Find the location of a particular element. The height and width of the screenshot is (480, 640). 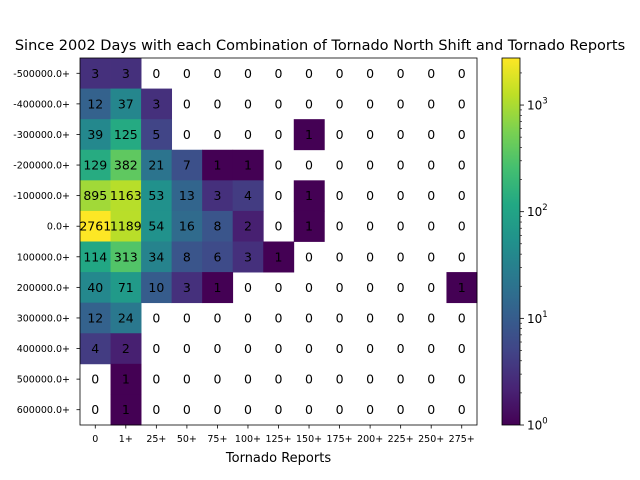

x-tick-label: 250+ is located at coordinates (431, 439).